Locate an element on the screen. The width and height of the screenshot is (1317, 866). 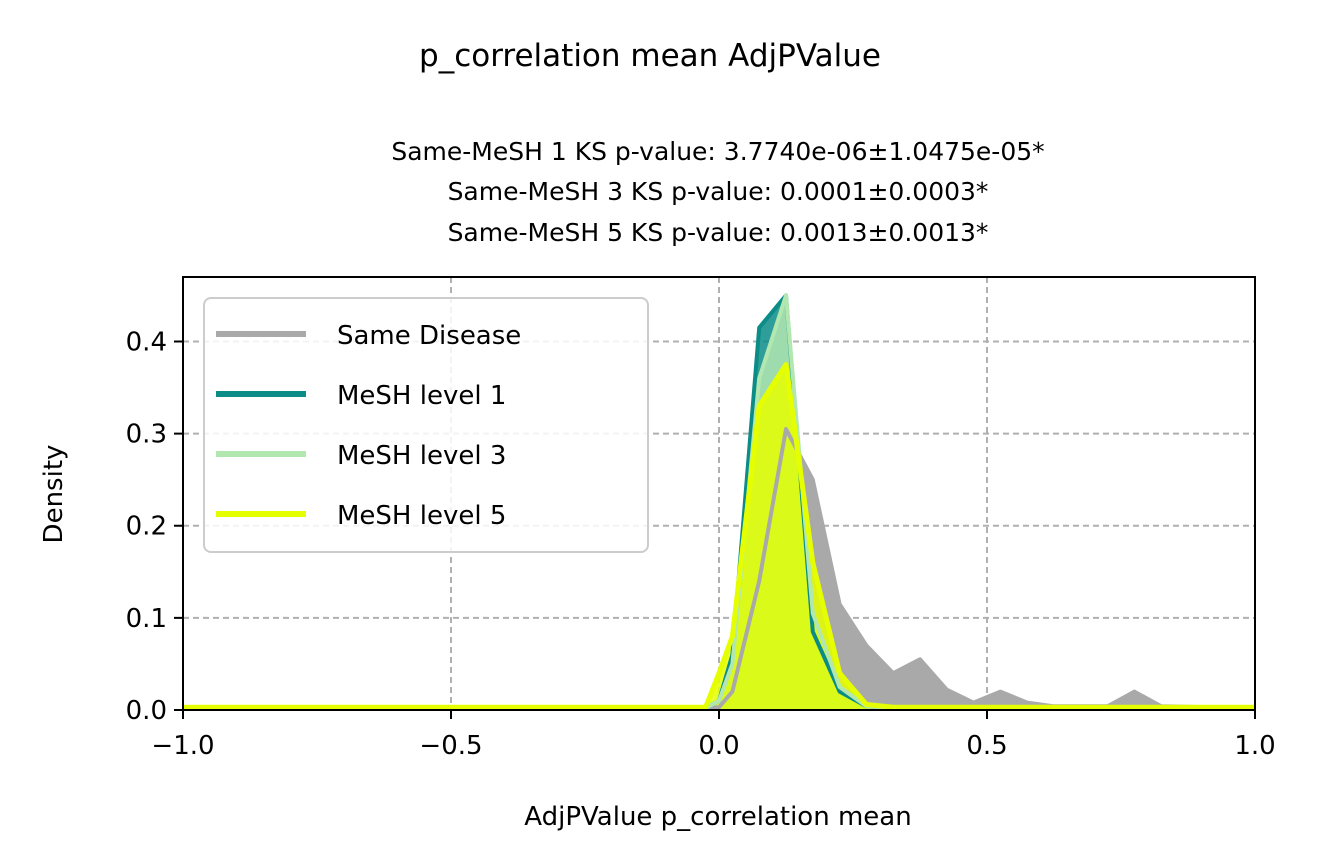
chart-subtitle-line-3: Same-MeSH 5 KS p-value: 0.0013±0.0013* is located at coordinates (718, 232).